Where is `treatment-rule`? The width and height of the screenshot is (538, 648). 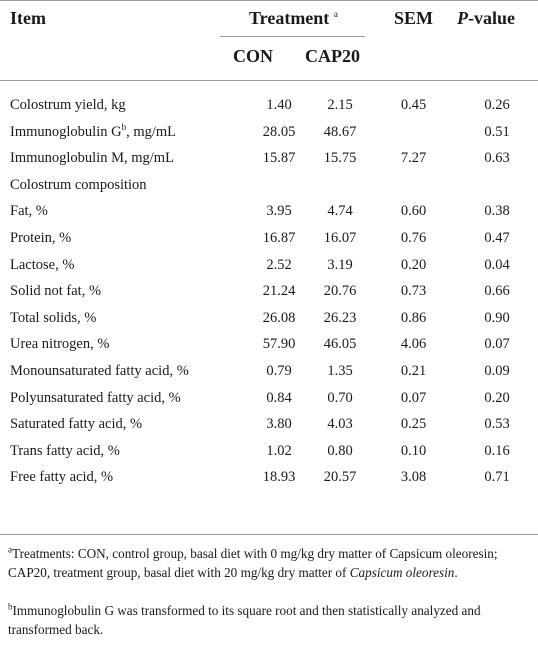
treatment-rule is located at coordinates (292, 36).